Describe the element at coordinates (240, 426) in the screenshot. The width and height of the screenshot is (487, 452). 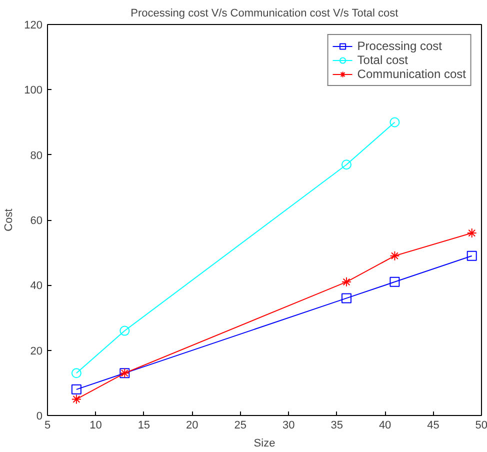
I see `x-tick-label: 25` at that location.